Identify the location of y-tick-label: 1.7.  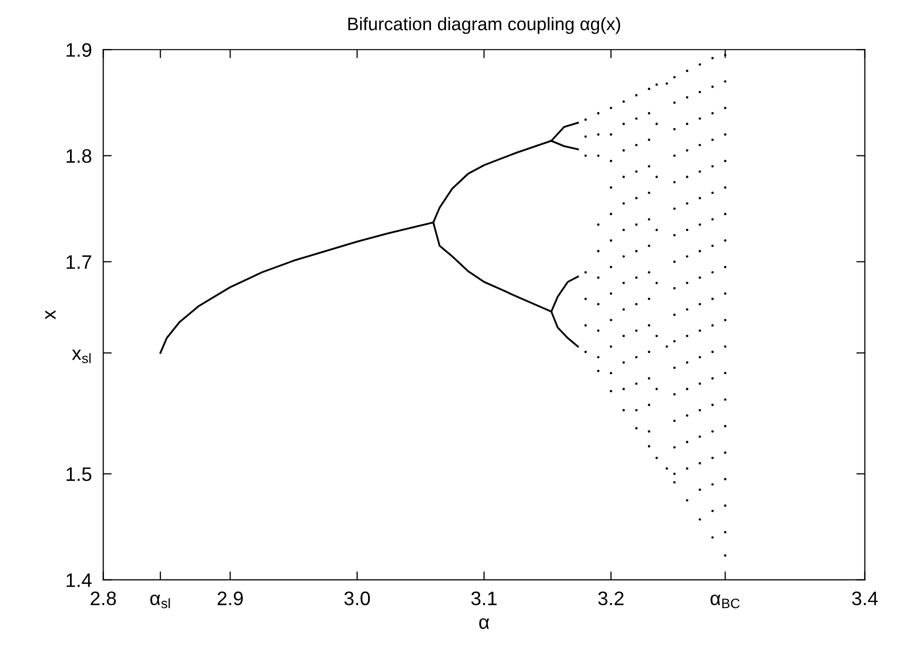
(79, 262).